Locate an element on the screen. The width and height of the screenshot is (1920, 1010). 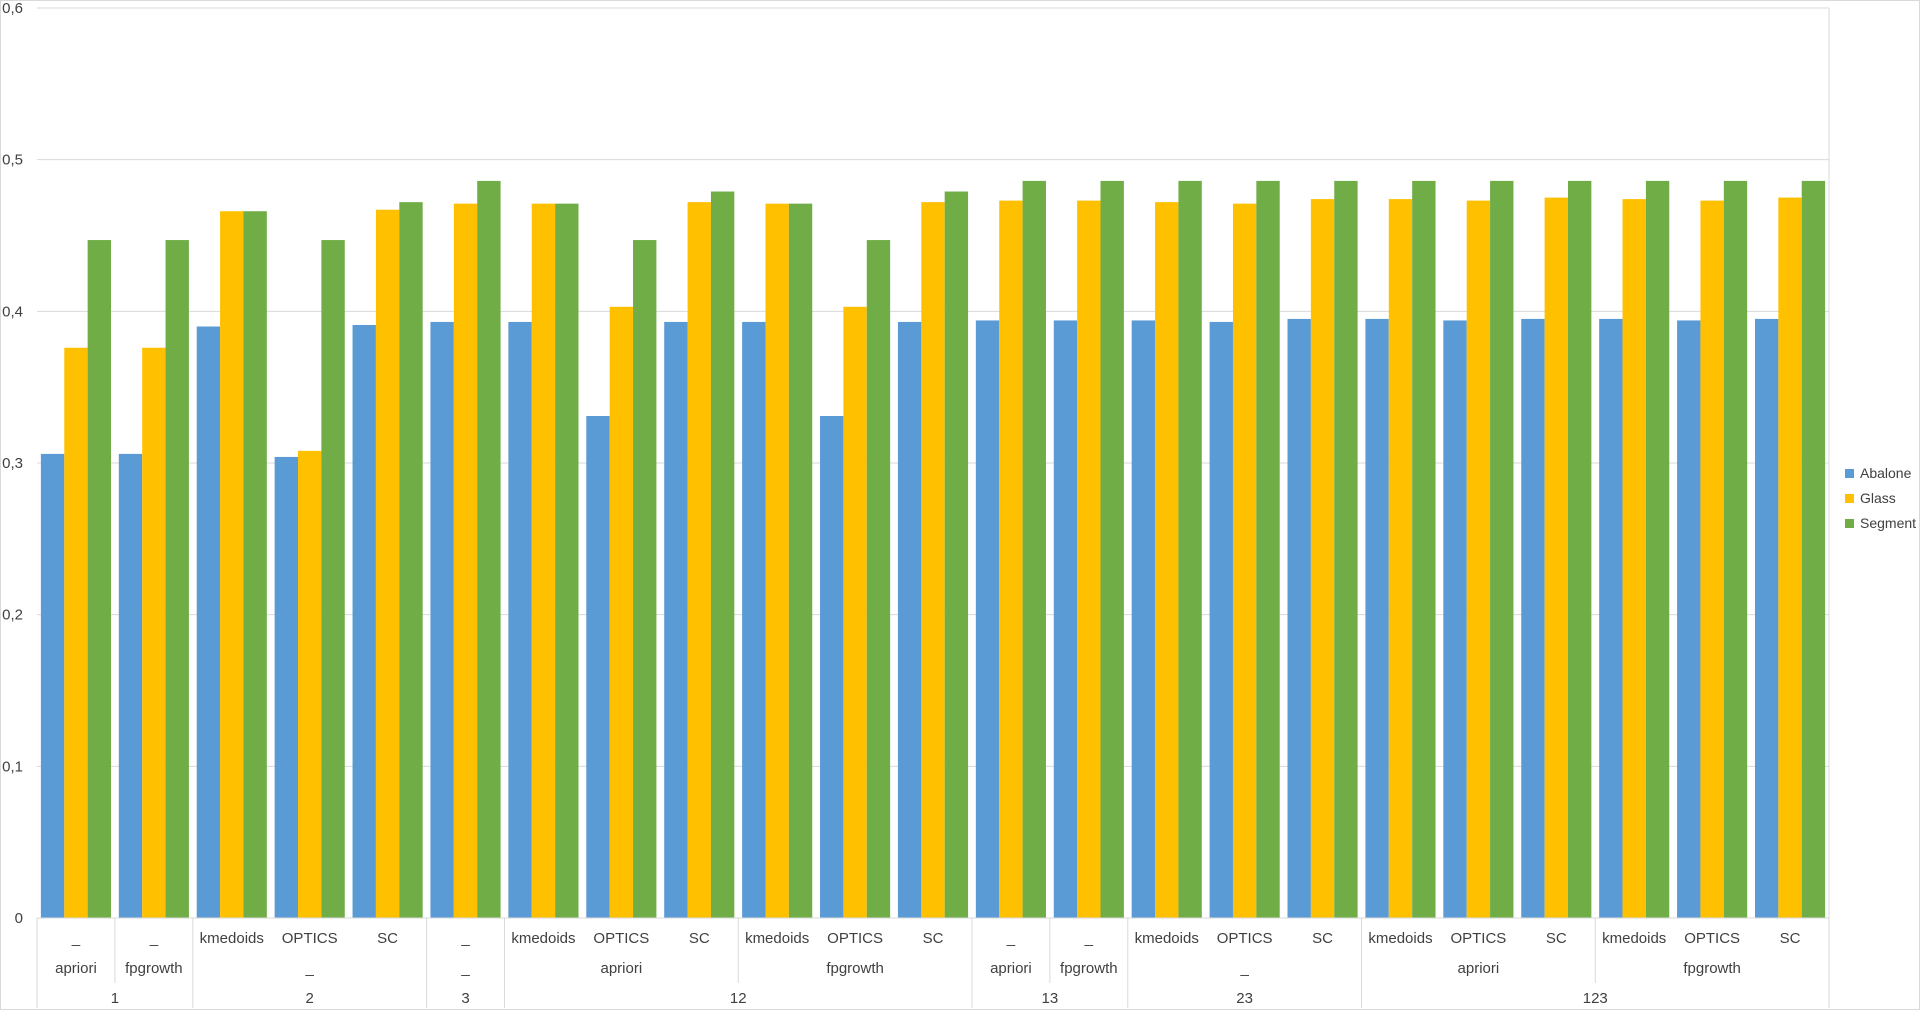
y-tick-label: 0,1 is located at coordinates (12, 766).